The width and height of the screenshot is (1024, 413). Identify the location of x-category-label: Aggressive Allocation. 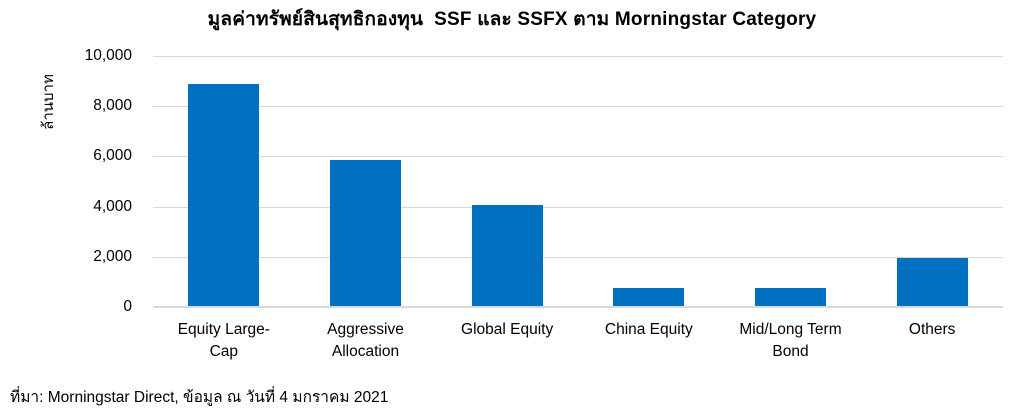
(365, 340).